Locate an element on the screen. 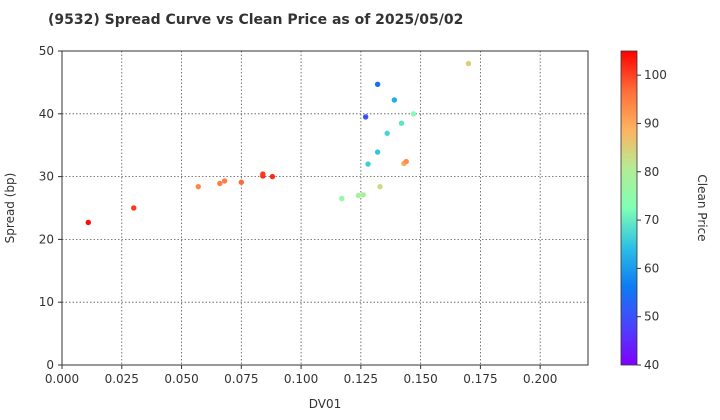 The height and width of the screenshot is (420, 720). colorbar-tick-label: 70 is located at coordinates (651, 220).